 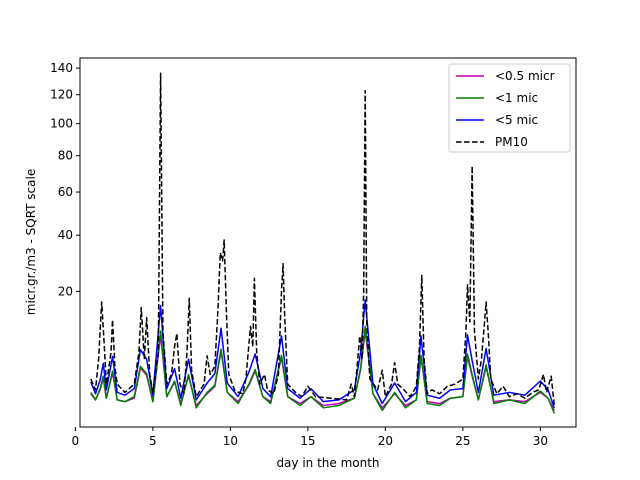 What do you see at coordinates (505, 109) in the screenshot?
I see `legend-items: <0.5 micr <1 mic <5 mic PM10` at bounding box center [505, 109].